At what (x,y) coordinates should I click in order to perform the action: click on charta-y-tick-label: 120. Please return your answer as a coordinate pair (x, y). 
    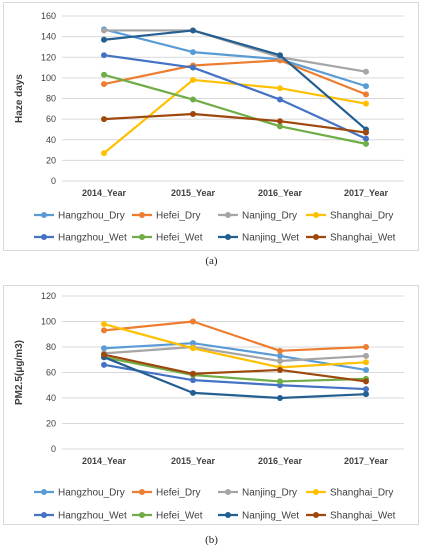
    Looking at the image, I should click on (48, 57).